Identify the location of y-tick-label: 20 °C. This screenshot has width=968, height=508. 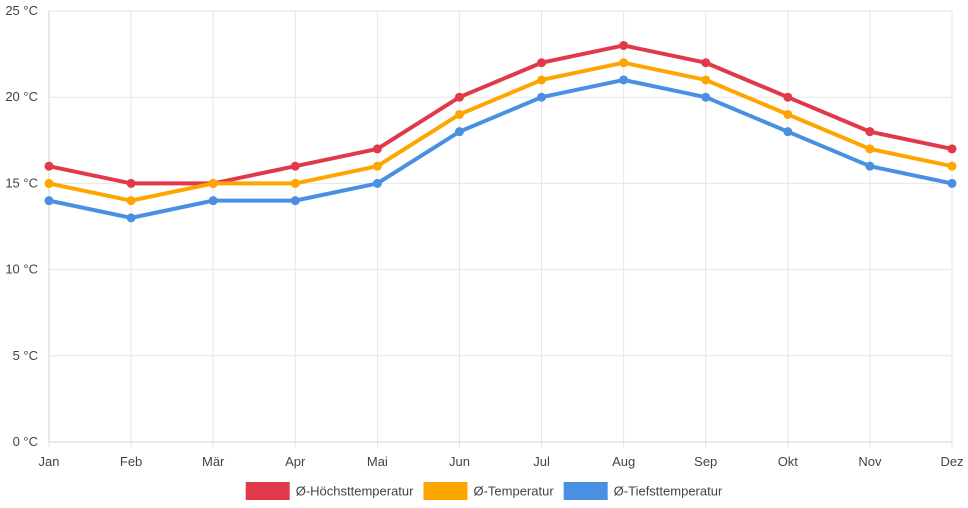
(21, 96).